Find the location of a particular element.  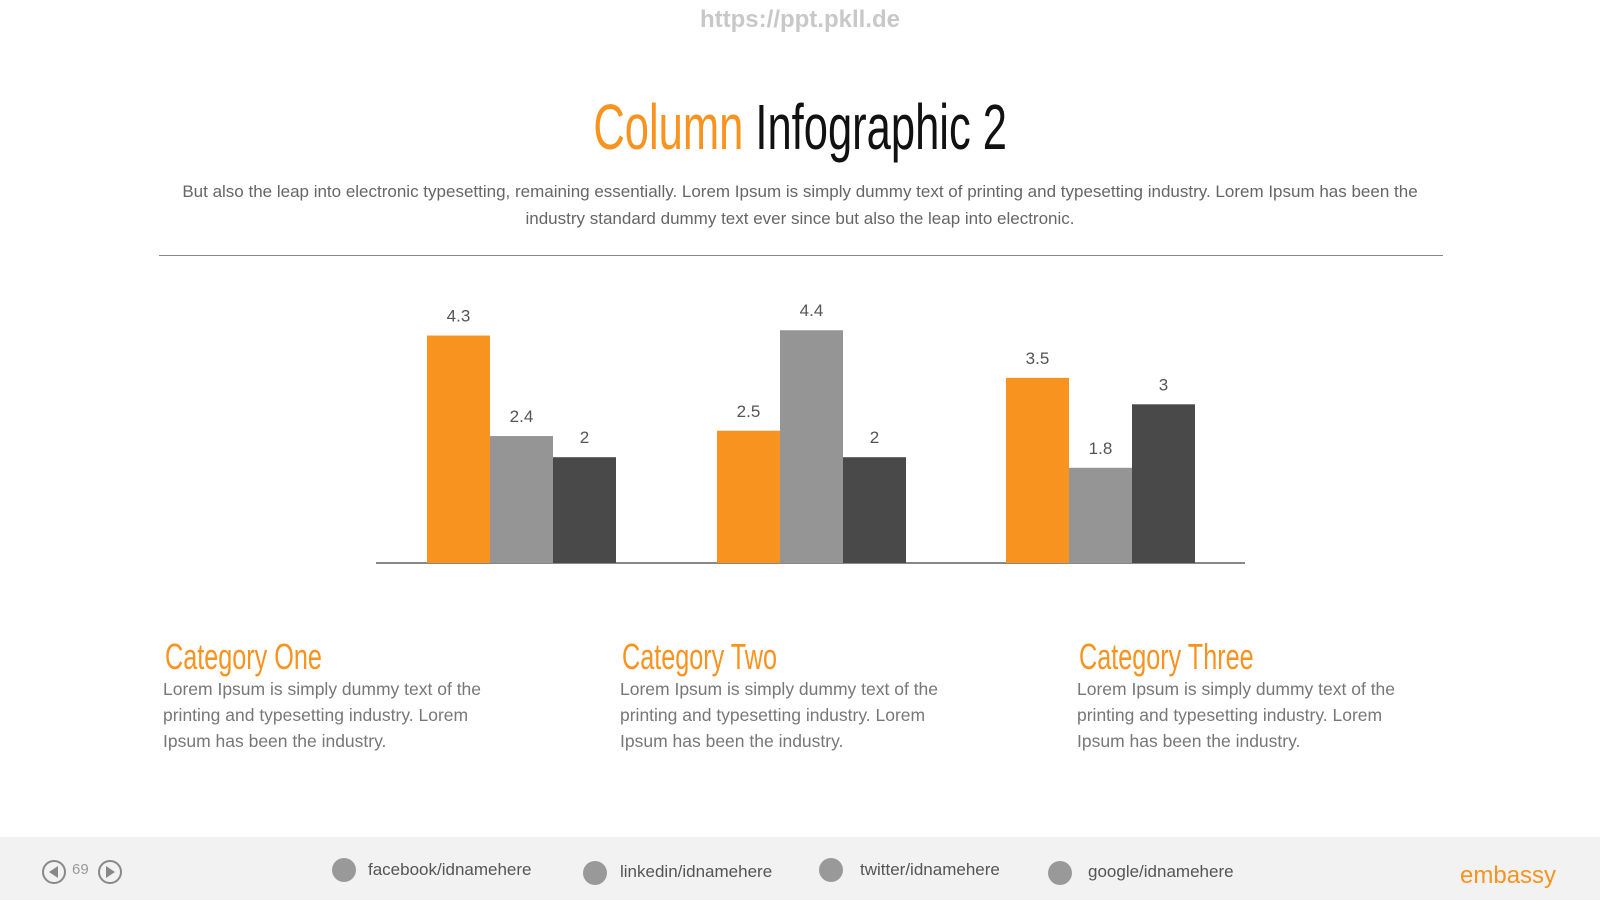

category-heading: Category Two is located at coordinates (700, 656).